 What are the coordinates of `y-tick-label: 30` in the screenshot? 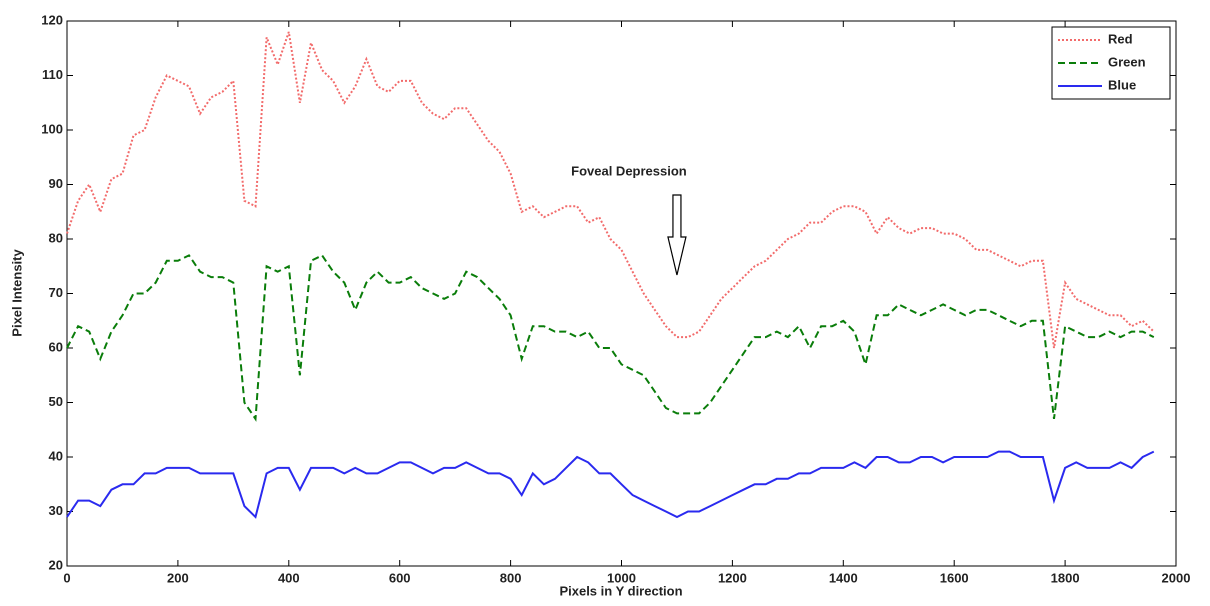 It's located at (56, 510).